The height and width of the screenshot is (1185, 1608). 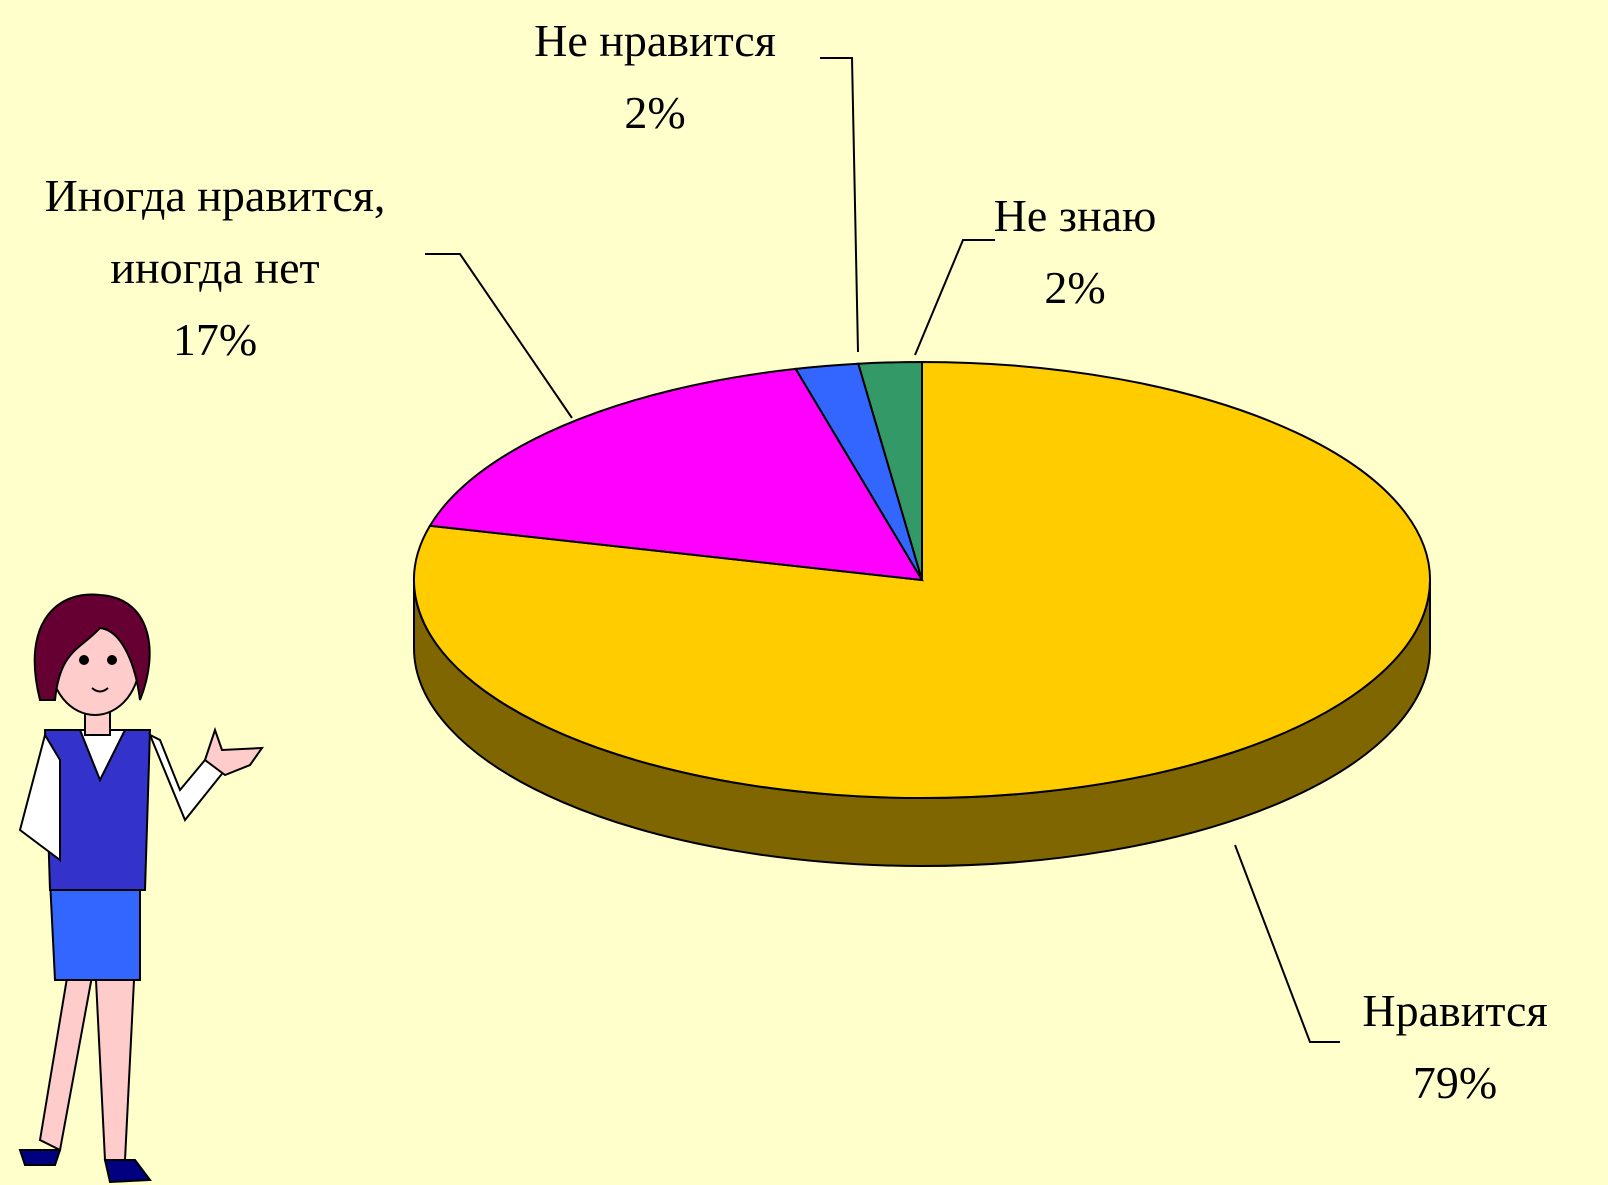 What do you see at coordinates (141, 888) in the screenshot?
I see `woman-clipart` at bounding box center [141, 888].